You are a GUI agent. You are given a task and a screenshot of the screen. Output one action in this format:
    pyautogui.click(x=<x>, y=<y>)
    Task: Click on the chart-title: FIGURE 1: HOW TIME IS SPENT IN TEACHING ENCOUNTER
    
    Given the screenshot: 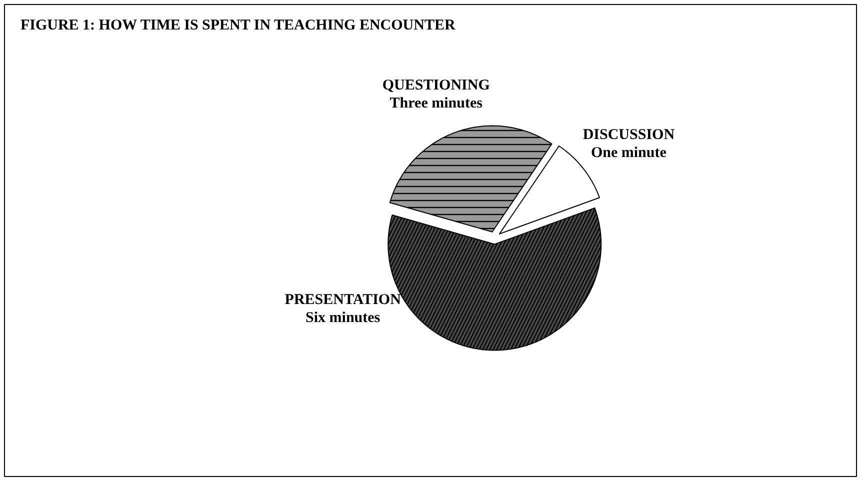 What is the action you would take?
    pyautogui.click(x=238, y=26)
    